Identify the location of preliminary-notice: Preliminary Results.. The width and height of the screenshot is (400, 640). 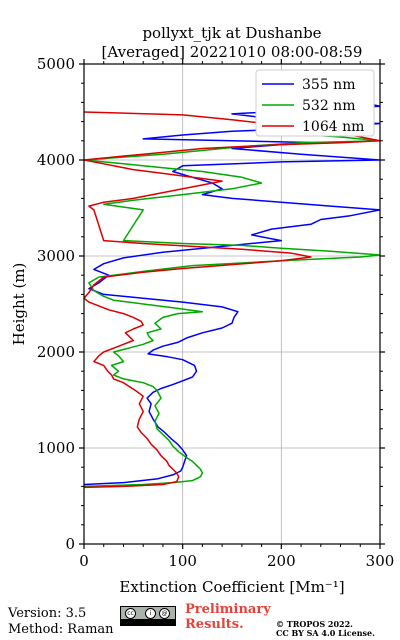
(228, 617).